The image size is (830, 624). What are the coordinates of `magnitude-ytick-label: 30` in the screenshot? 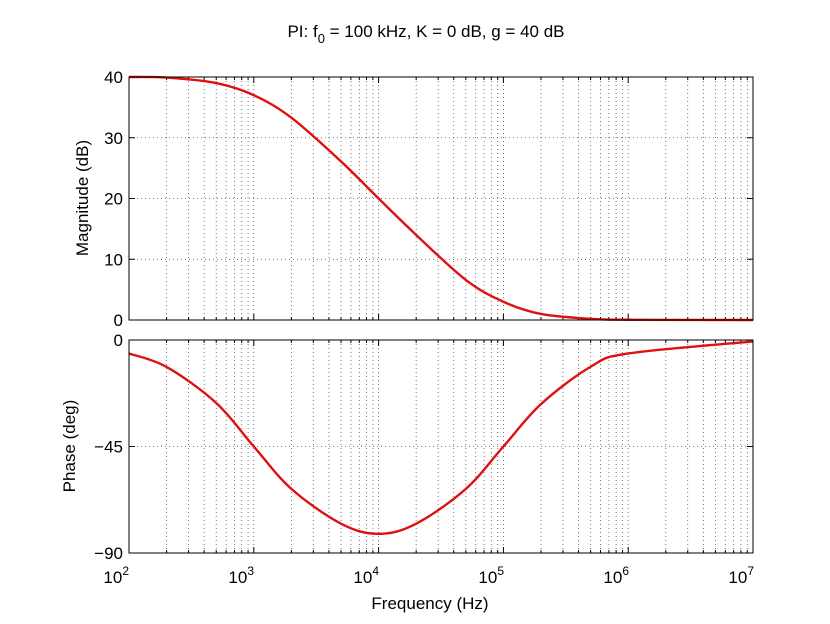 It's located at (113, 138).